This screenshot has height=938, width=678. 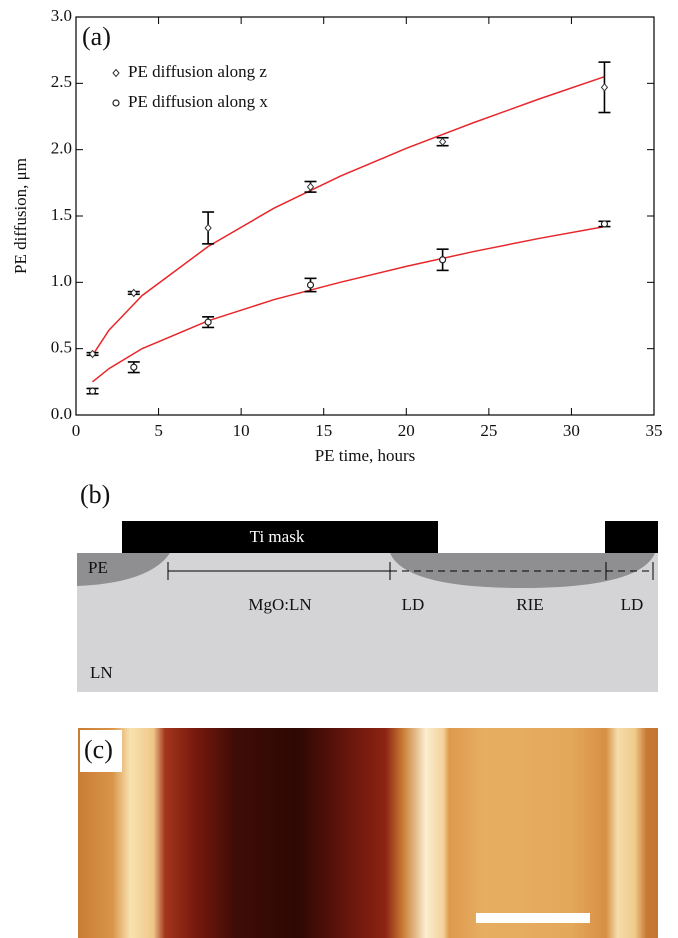 What do you see at coordinates (96, 36) in the screenshot?
I see `panel-label: (a)` at bounding box center [96, 36].